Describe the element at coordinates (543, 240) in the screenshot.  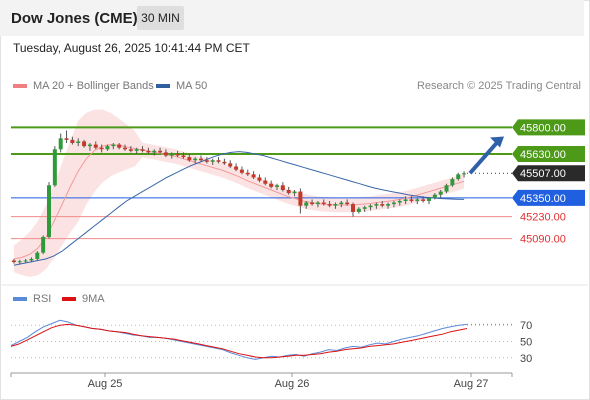
I see `level-tag-45090.00: 45090.00` at that location.